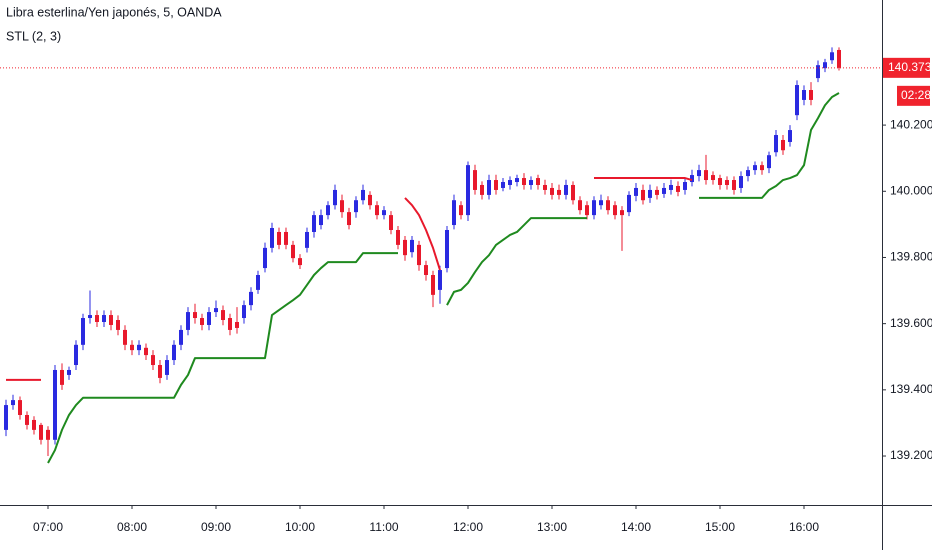 The width and height of the screenshot is (932, 550). What do you see at coordinates (804, 527) in the screenshot?
I see `x-tick-label: 16:00` at bounding box center [804, 527].